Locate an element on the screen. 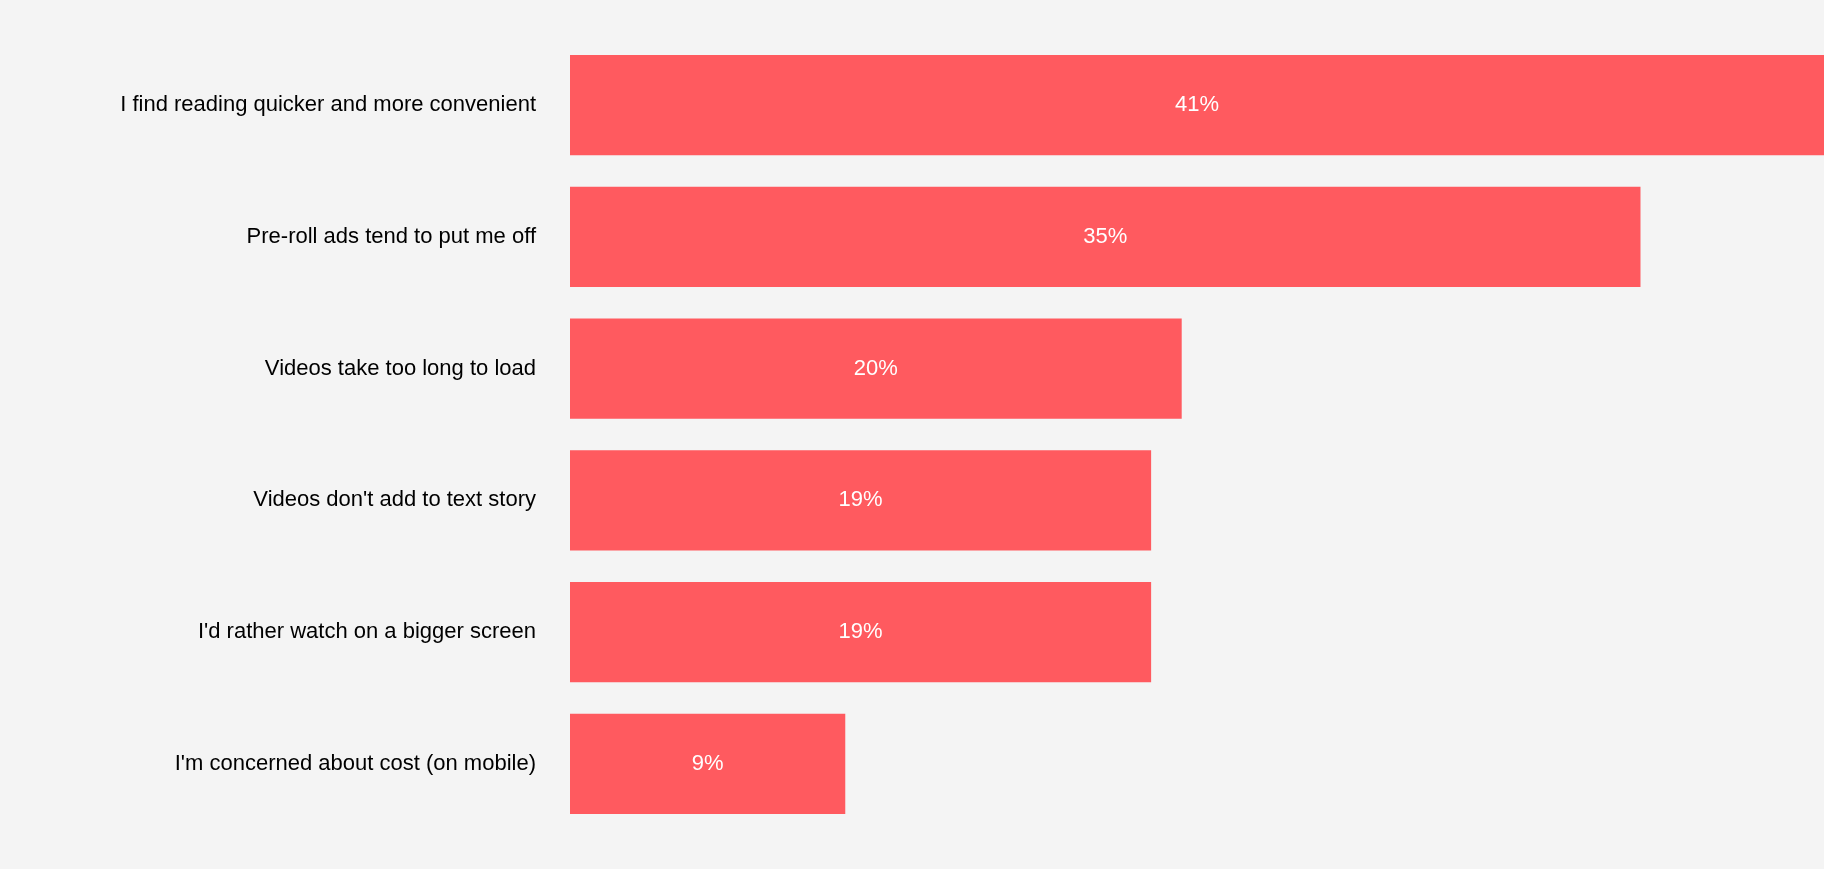 The image size is (1824, 869). data-label: 41% is located at coordinates (1197, 104).